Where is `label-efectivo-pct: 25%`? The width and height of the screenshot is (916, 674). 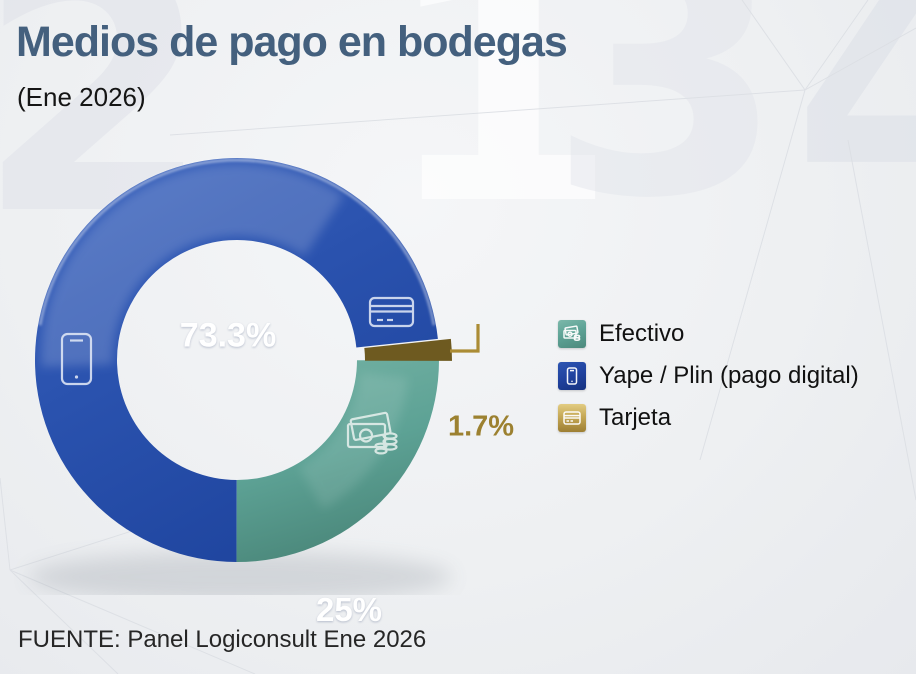 label-efectivo-pct: 25% is located at coordinates (349, 609).